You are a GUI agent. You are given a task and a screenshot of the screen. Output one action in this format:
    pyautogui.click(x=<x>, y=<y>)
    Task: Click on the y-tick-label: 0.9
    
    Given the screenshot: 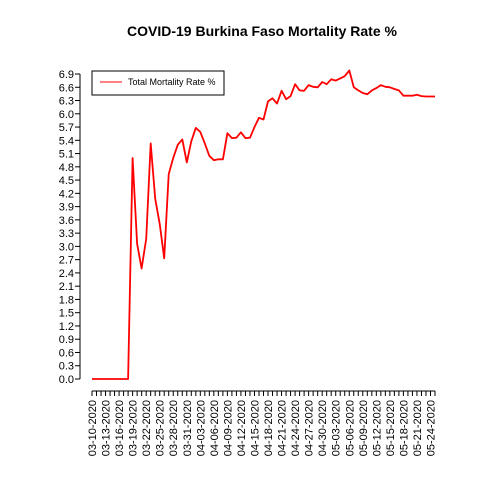 What is the action you would take?
    pyautogui.click(x=66, y=340)
    